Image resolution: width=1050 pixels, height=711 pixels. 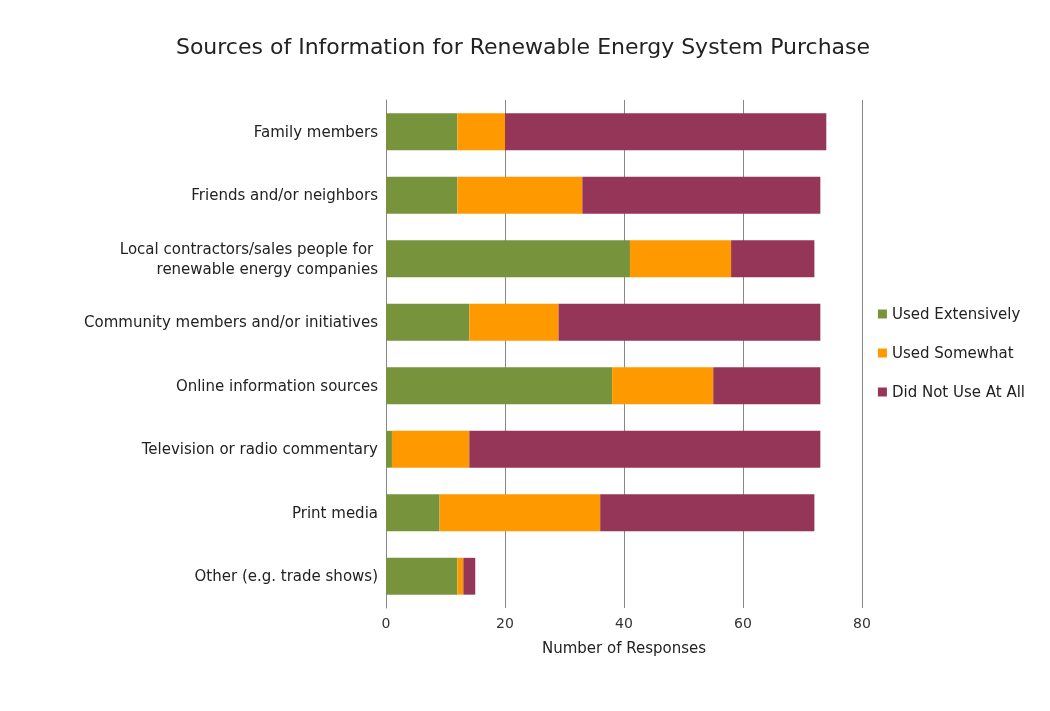 I want to click on y-tick-label: Friends and/or neighbors, so click(x=285, y=195).